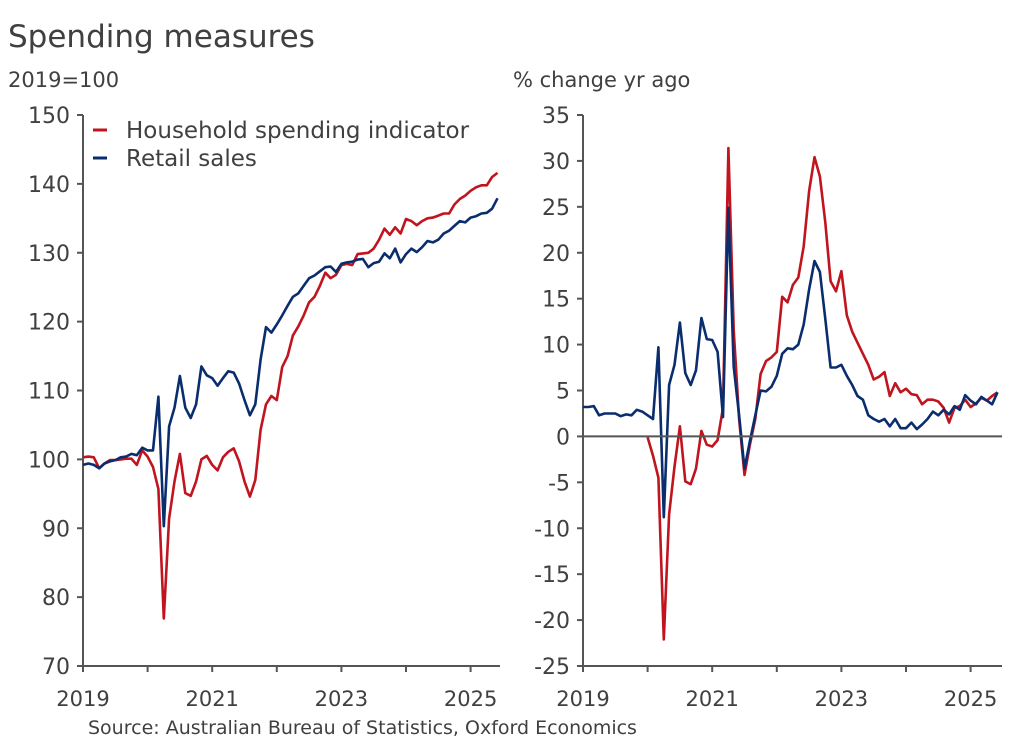 The height and width of the screenshot is (755, 1024). Describe the element at coordinates (56, 667) in the screenshot. I see `y-tick-label: 70` at that location.